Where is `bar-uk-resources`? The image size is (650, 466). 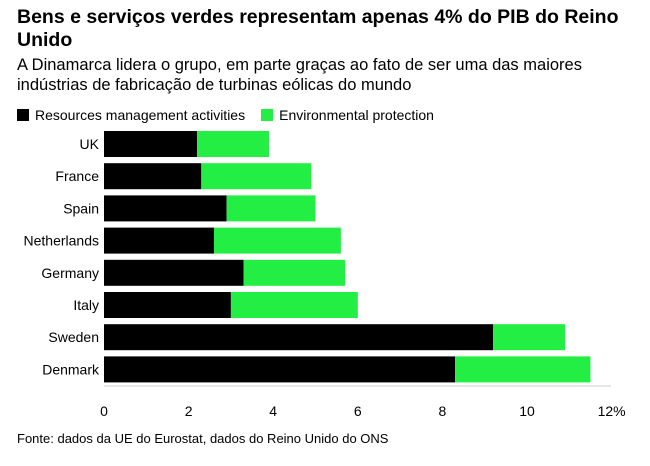
bar-uk-resources is located at coordinates (151, 144).